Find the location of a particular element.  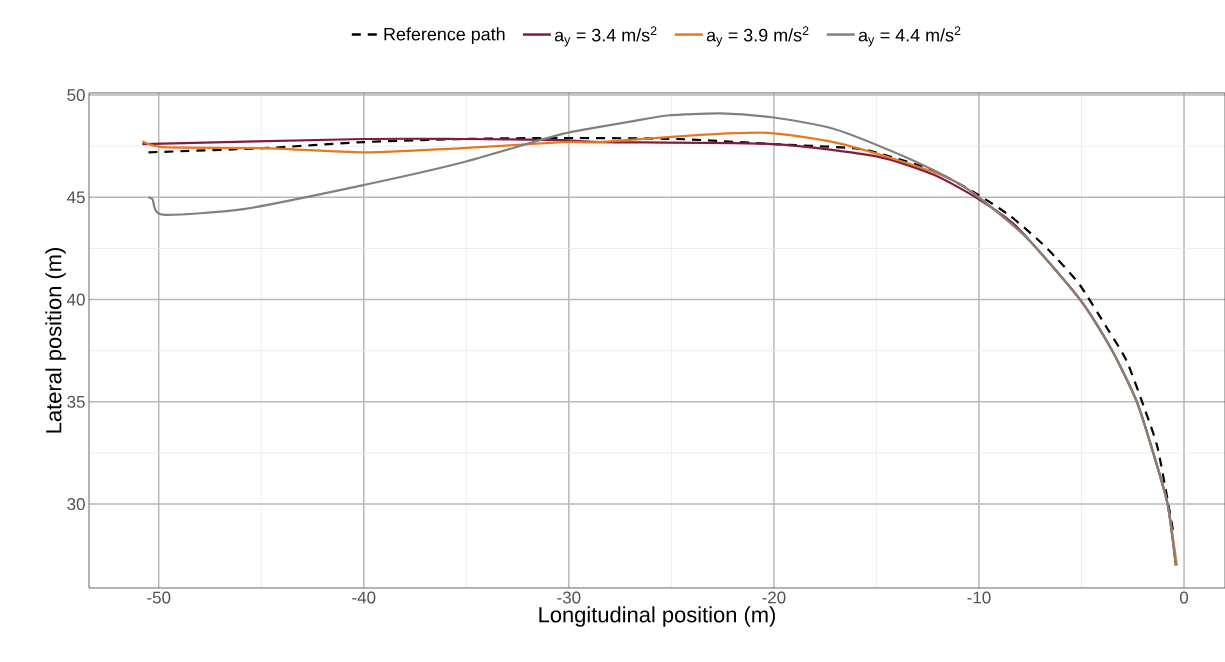

y-tick-label: 50 is located at coordinates (76, 95).